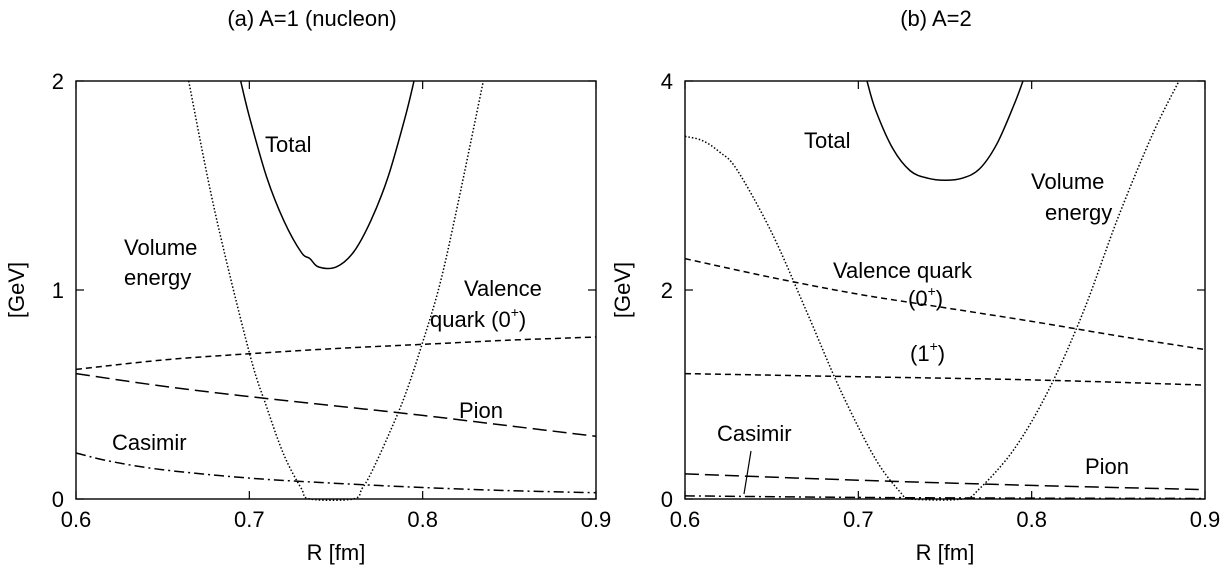  Describe the element at coordinates (945, 131) in the screenshot. I see `panel-b-series-total-line` at that location.